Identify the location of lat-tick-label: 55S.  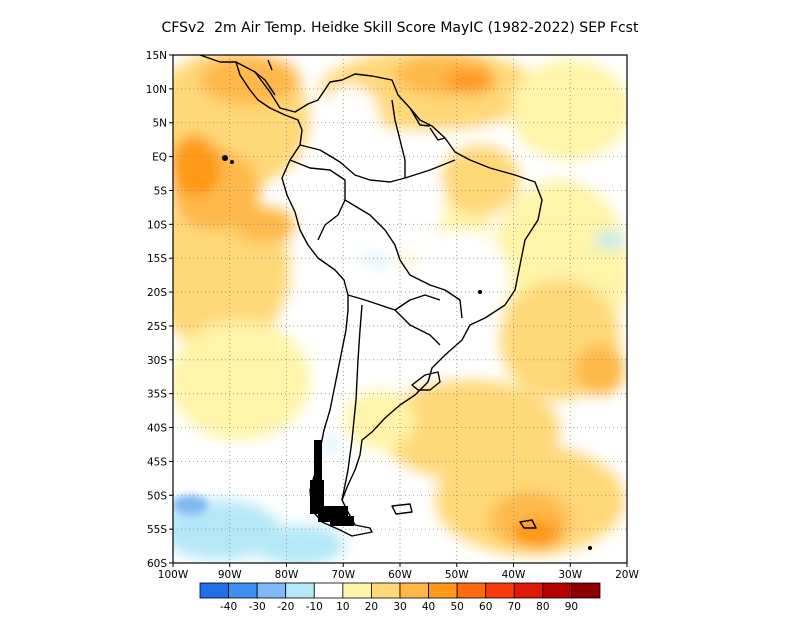
(157, 530).